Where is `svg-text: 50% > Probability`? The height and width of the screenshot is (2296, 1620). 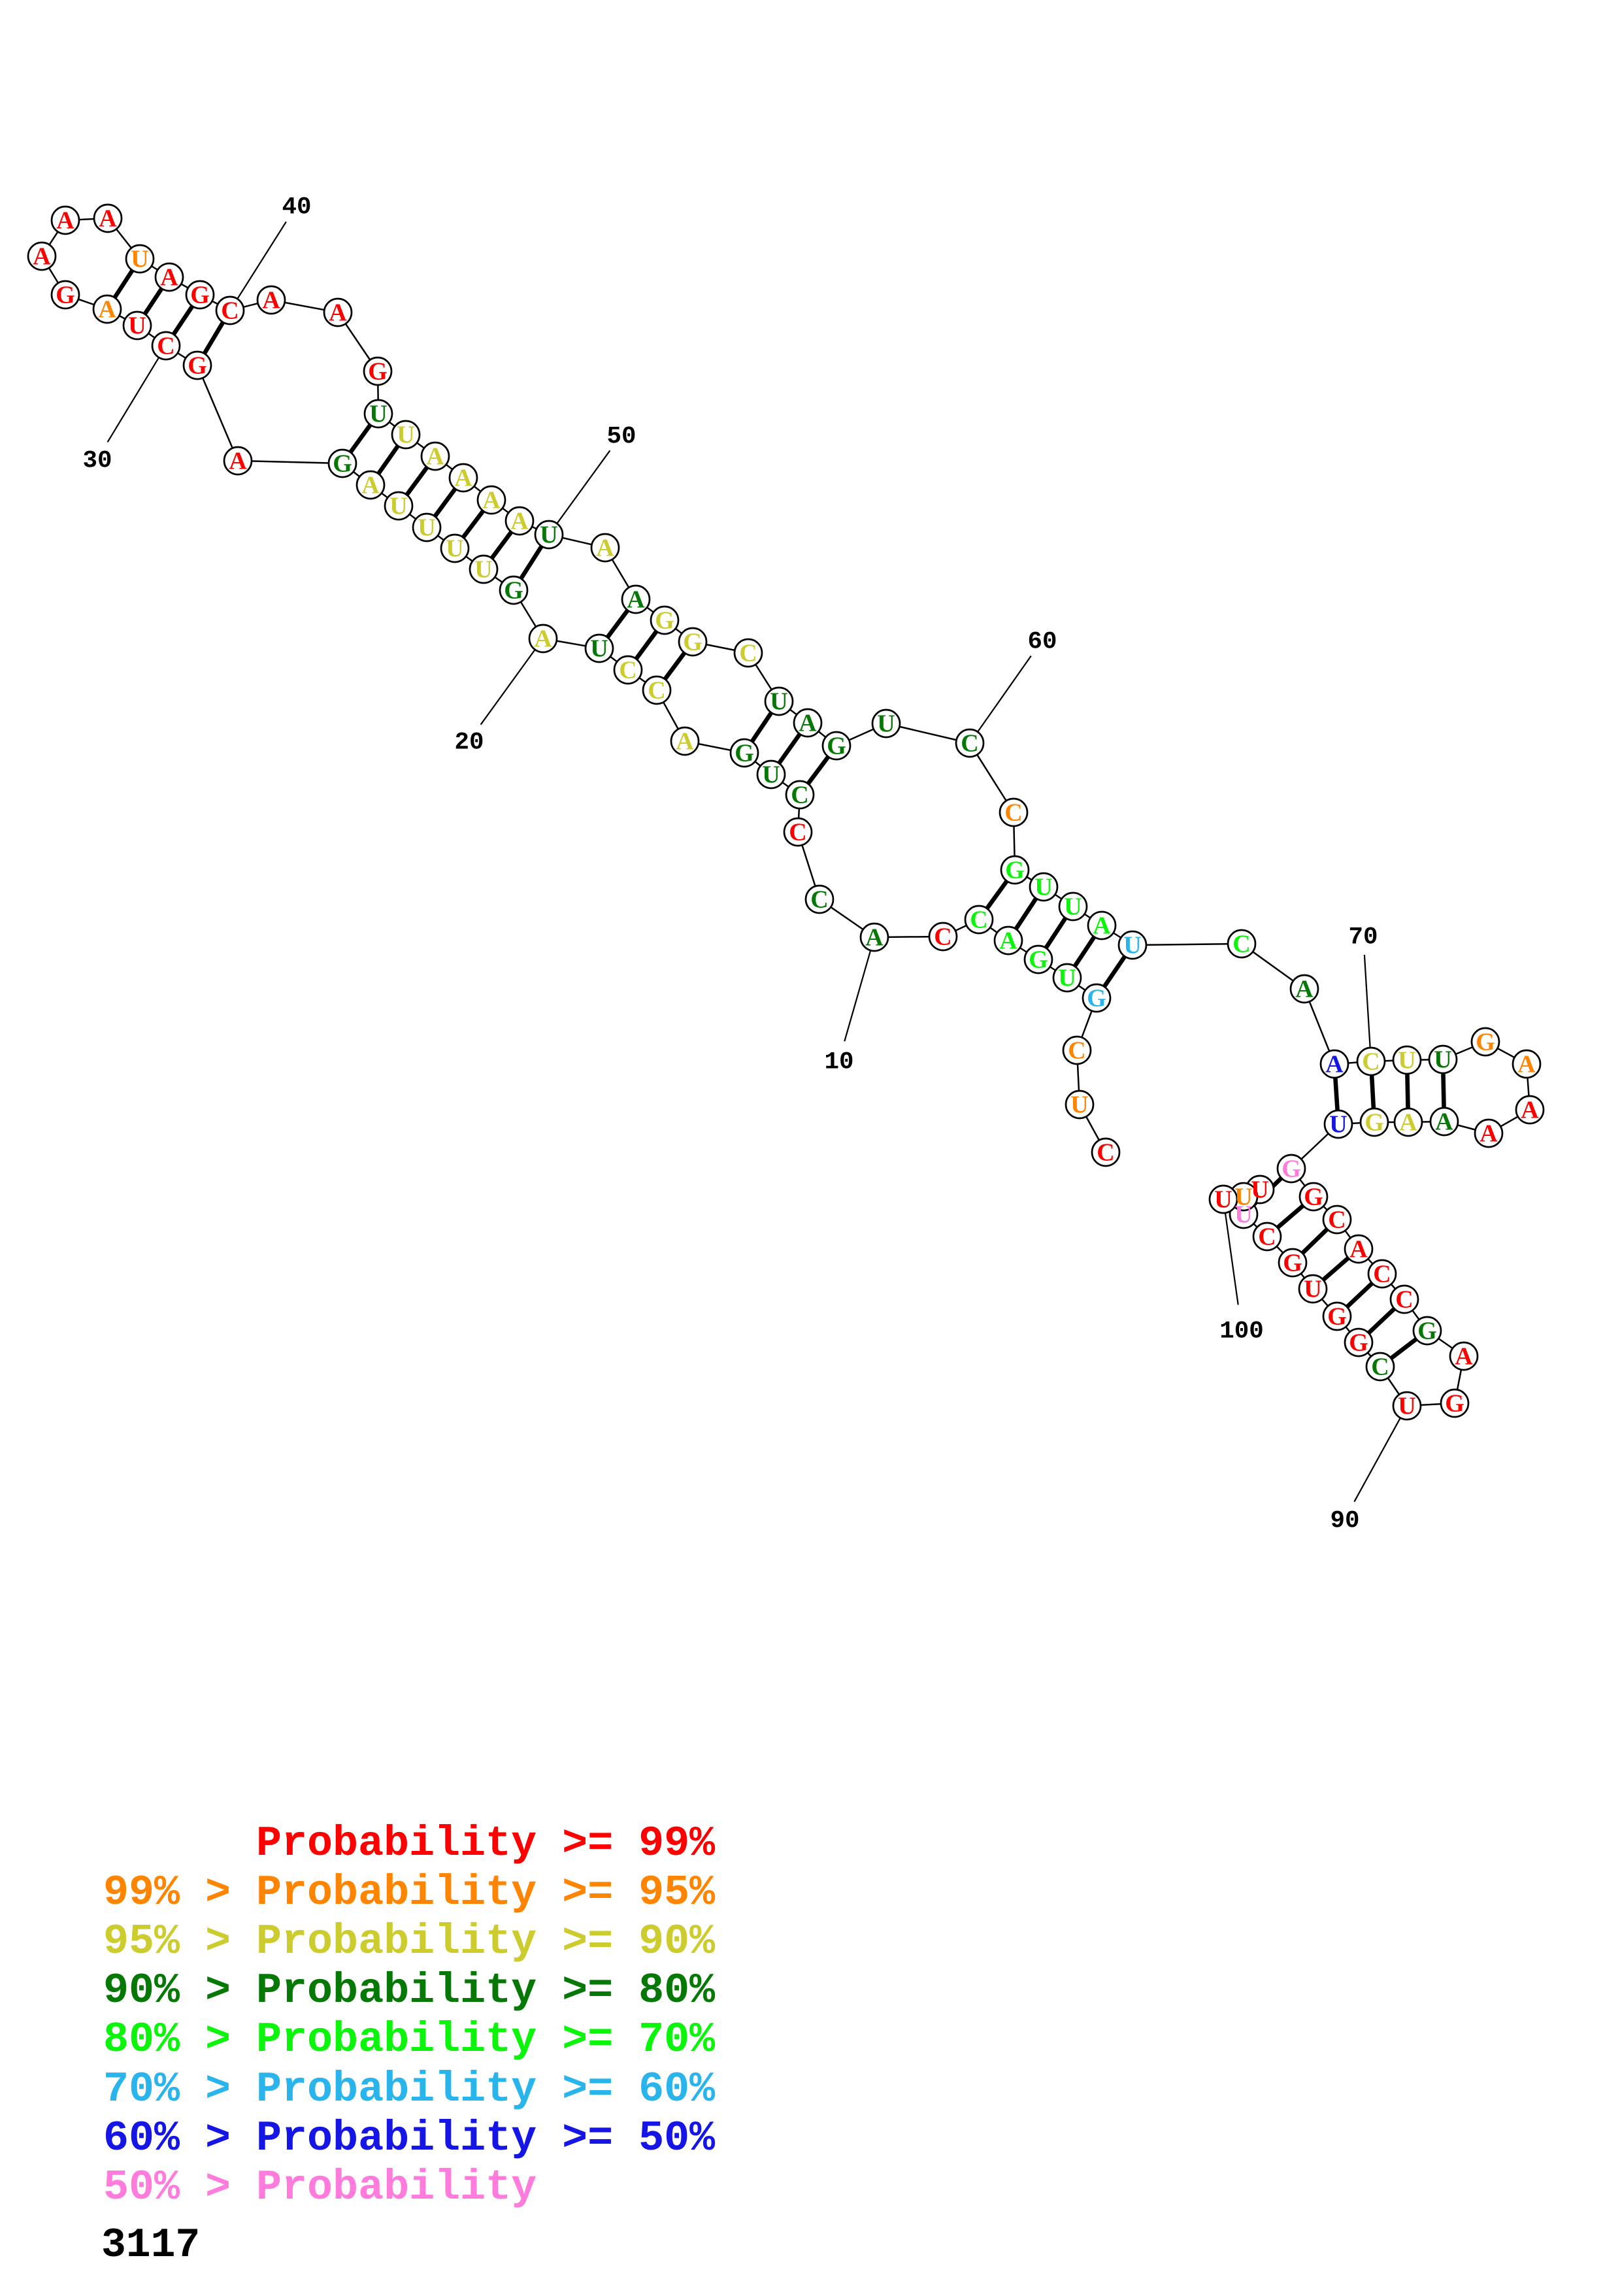
svg-text: 50% > Probability is located at coordinates (320, 2187).